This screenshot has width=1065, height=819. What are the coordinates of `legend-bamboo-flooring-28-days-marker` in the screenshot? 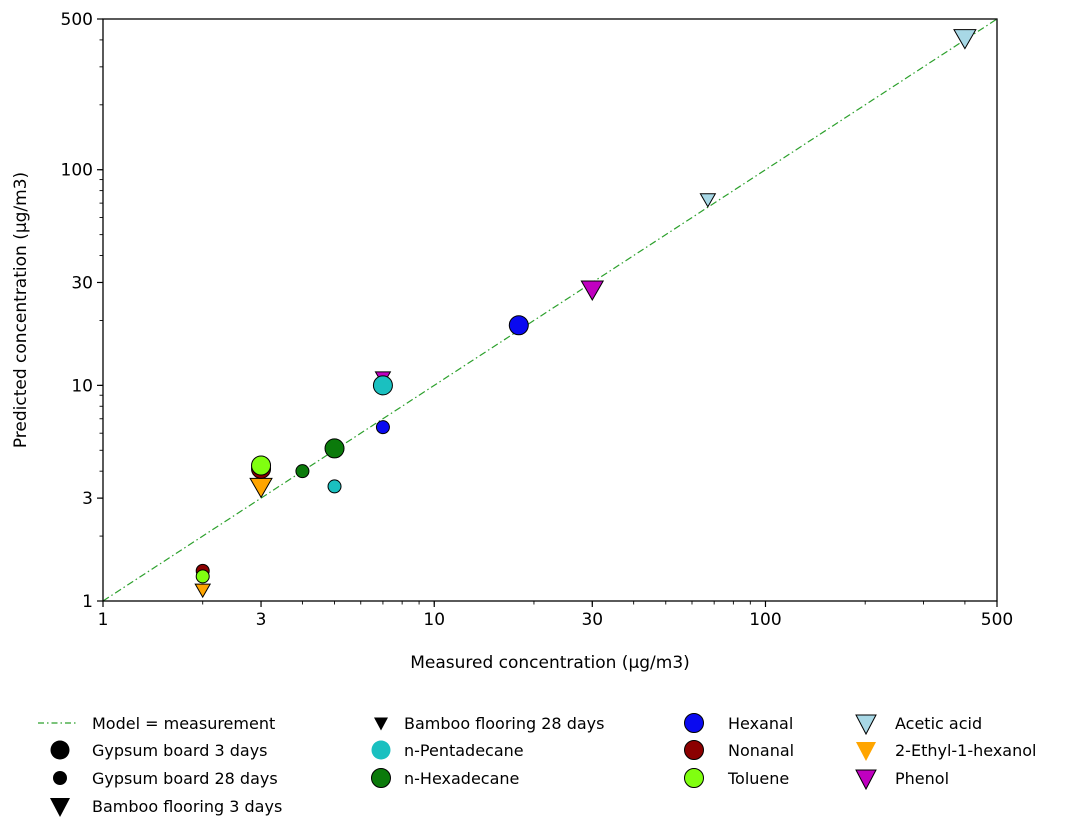 It's located at (381, 724).